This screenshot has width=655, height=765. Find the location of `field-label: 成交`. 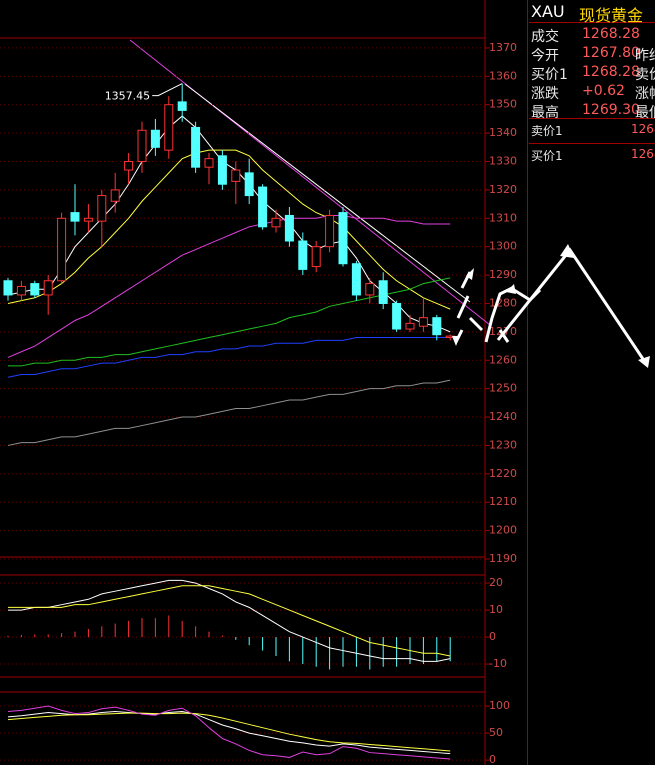

field-label: 成交 is located at coordinates (545, 37).